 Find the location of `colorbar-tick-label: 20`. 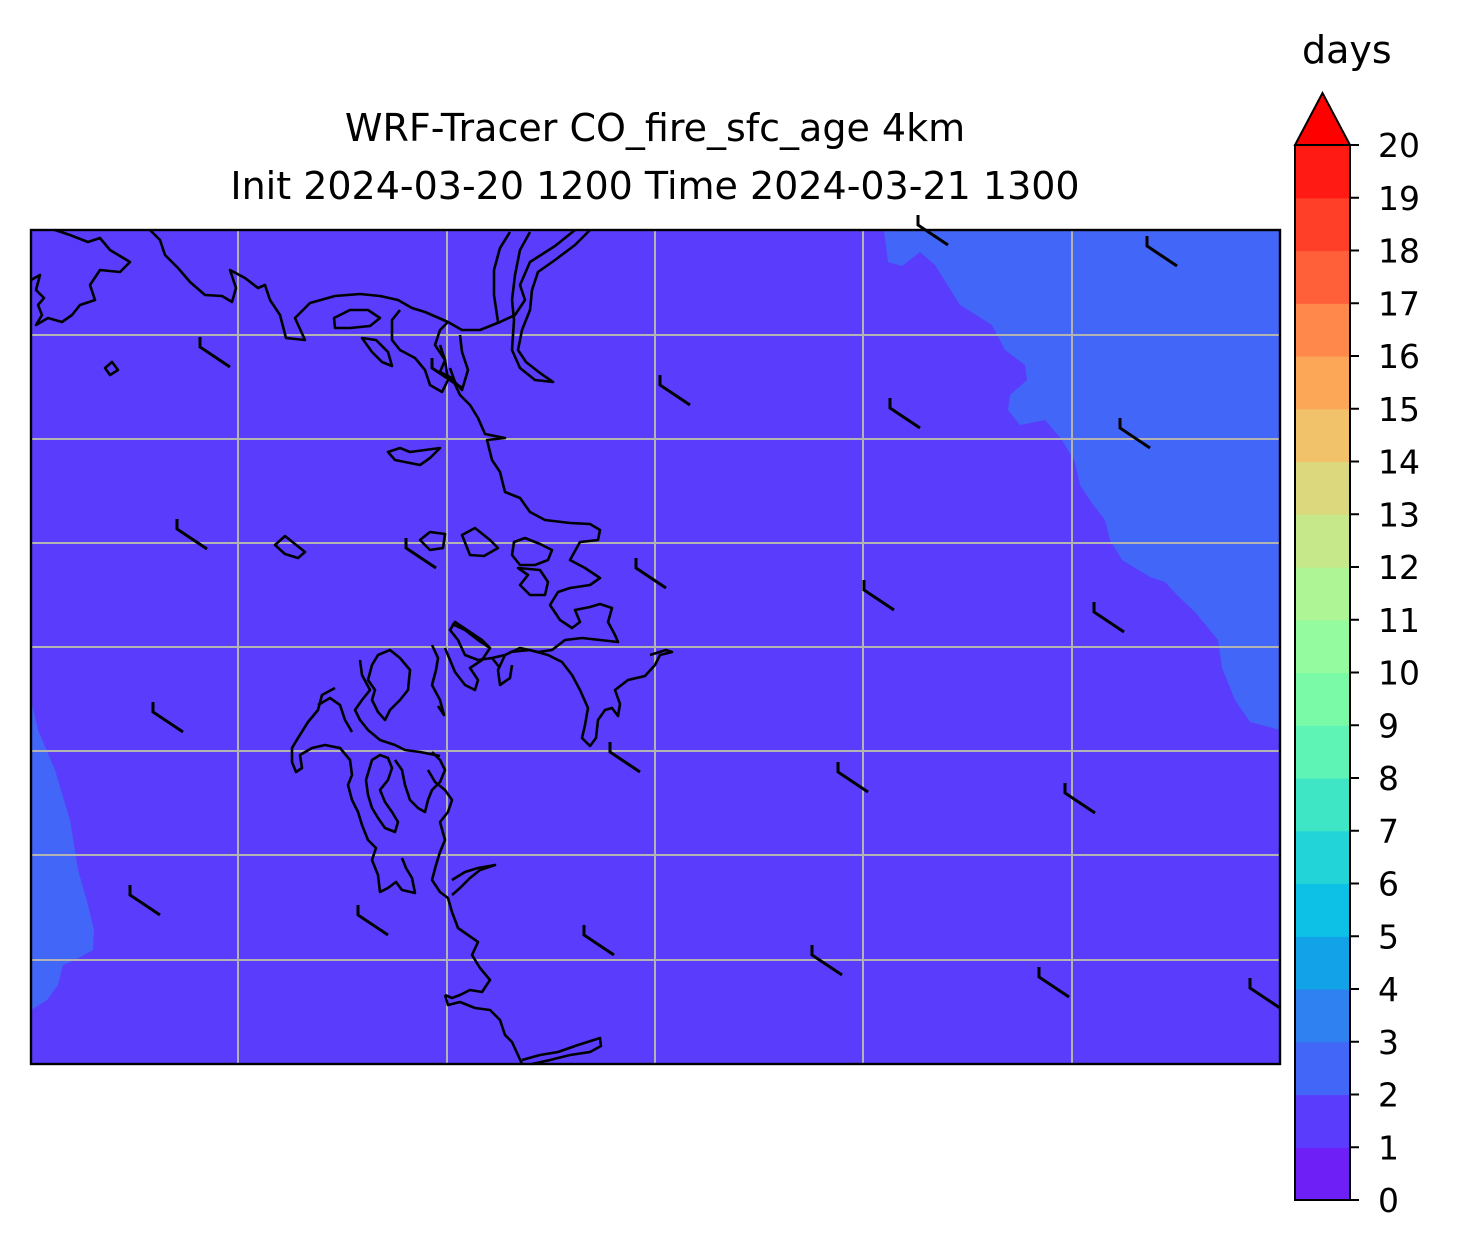

colorbar-tick-label: 20 is located at coordinates (1399, 145).